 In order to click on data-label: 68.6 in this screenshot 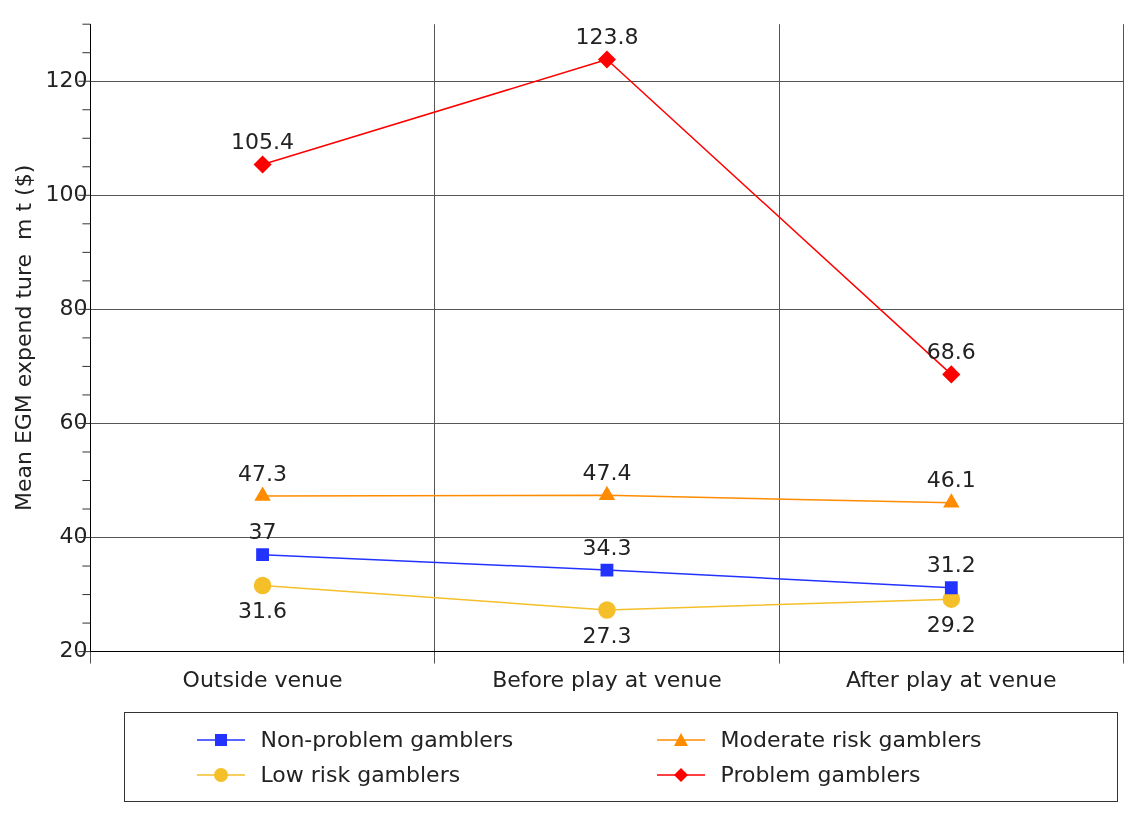, I will do `click(951, 352)`.